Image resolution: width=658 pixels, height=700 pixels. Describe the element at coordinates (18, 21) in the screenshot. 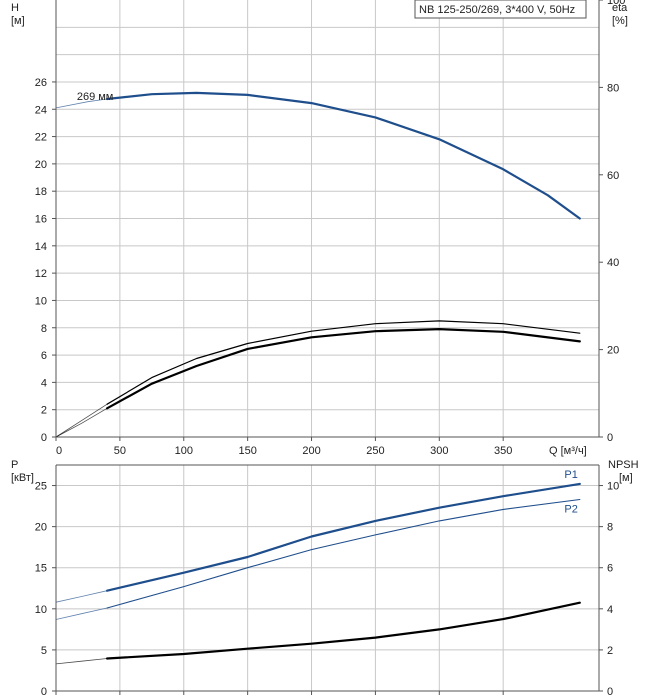

I see `top-left-axis-unit: [м]` at that location.